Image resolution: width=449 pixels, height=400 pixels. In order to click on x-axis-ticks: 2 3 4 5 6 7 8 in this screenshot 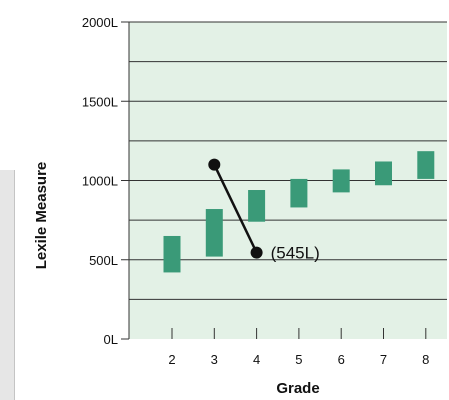, I will do `click(298, 347)`.